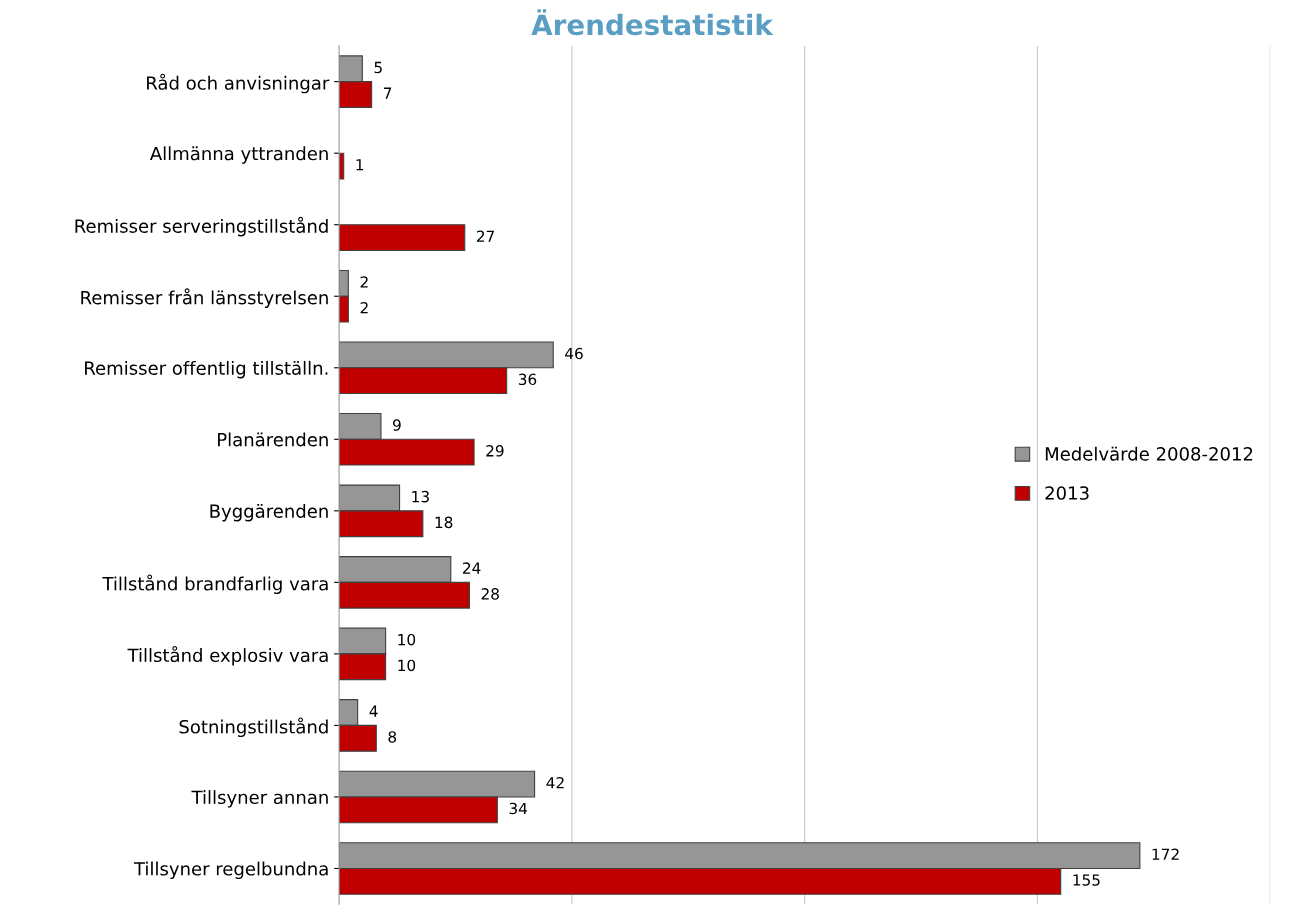 This screenshot has height=918, width=1304. Describe the element at coordinates (527, 379) in the screenshot. I see `data-label: 36` at that location.